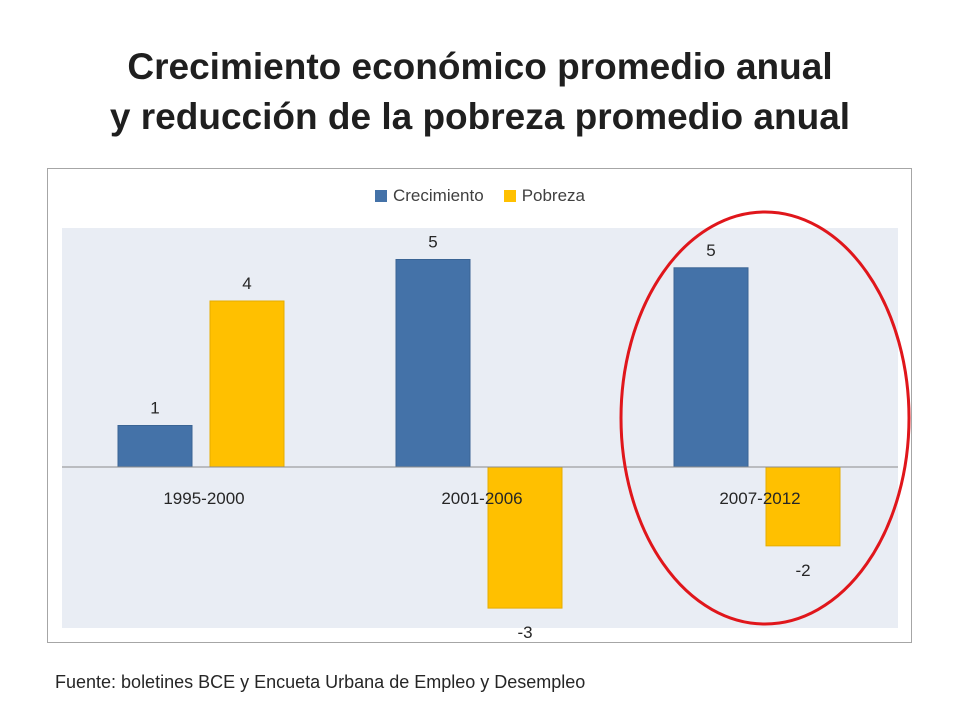 The width and height of the screenshot is (960, 720). Describe the element at coordinates (480, 66) in the screenshot. I see `chart-title-line-1: Crecimiento económico promedio anual` at that location.